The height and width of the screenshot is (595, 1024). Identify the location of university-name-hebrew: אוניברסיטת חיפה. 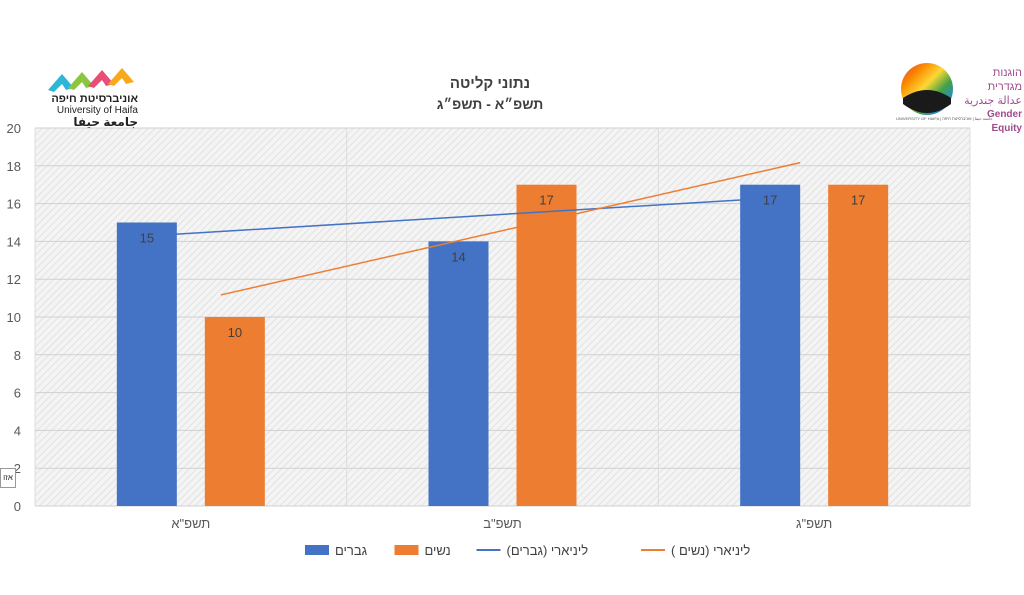
(94, 99).